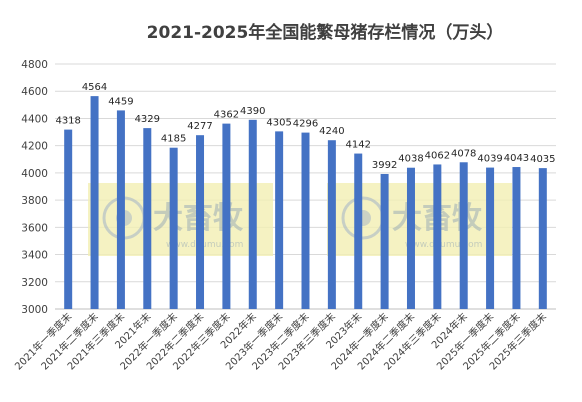  I want to click on data-label: 4362, so click(226, 115).